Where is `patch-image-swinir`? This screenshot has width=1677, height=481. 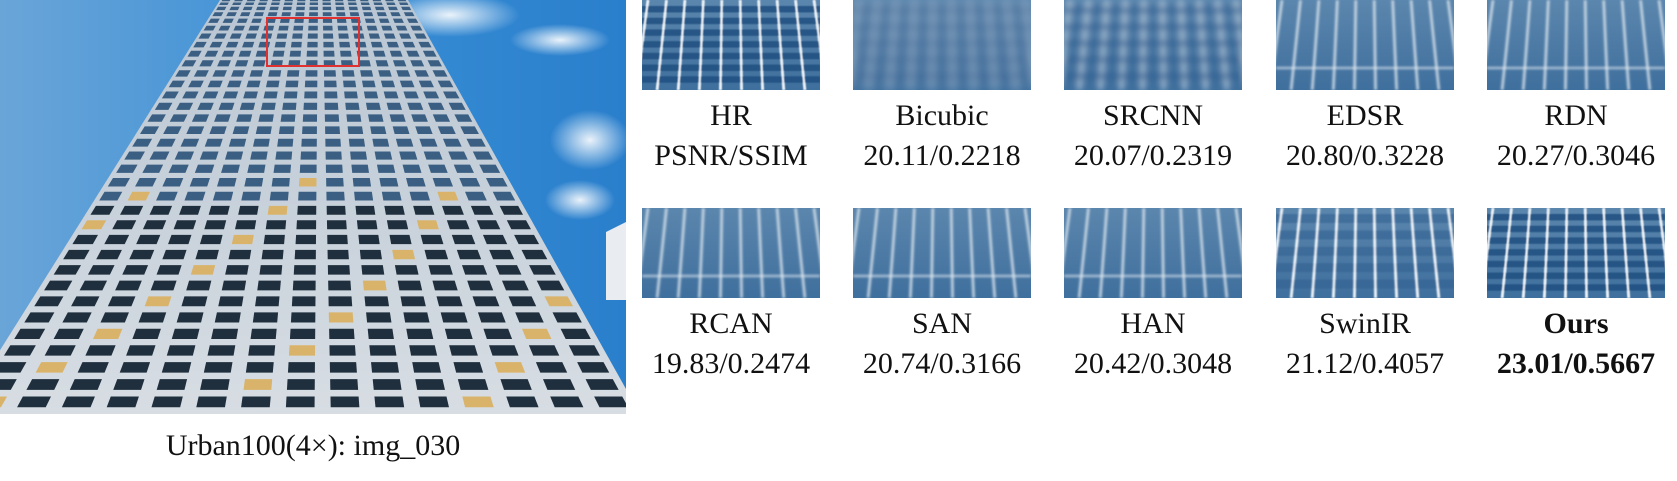 patch-image-swinir is located at coordinates (1365, 253).